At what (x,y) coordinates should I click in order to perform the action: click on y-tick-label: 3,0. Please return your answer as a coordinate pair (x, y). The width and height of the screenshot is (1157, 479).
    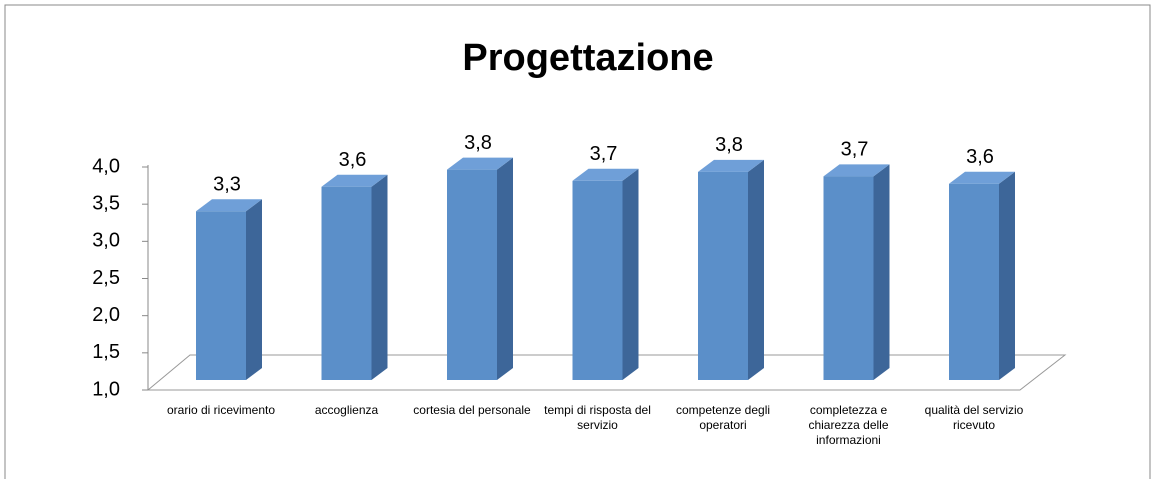
    Looking at the image, I should click on (106, 241).